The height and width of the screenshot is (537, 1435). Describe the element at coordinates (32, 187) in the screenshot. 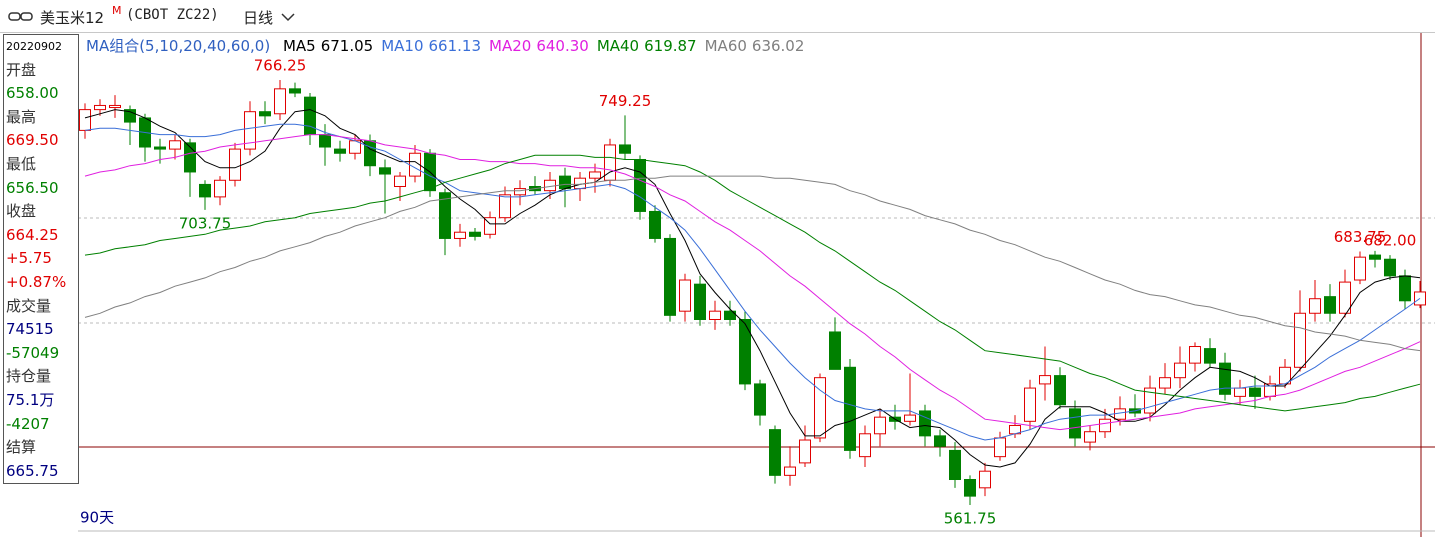

I see `info-item: 656.50` at that location.